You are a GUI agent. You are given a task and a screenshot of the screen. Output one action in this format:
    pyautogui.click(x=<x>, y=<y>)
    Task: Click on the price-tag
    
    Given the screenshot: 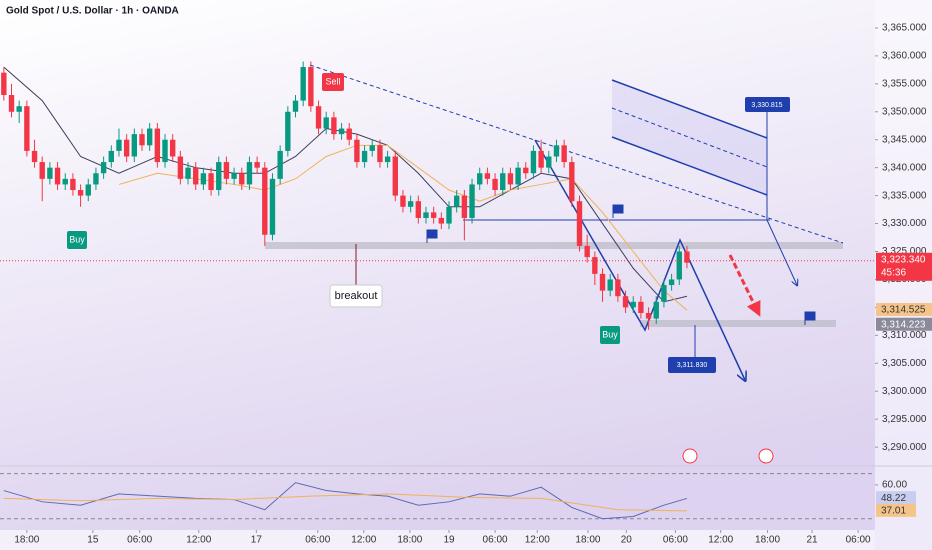 What is the action you would take?
    pyautogui.click(x=904, y=310)
    